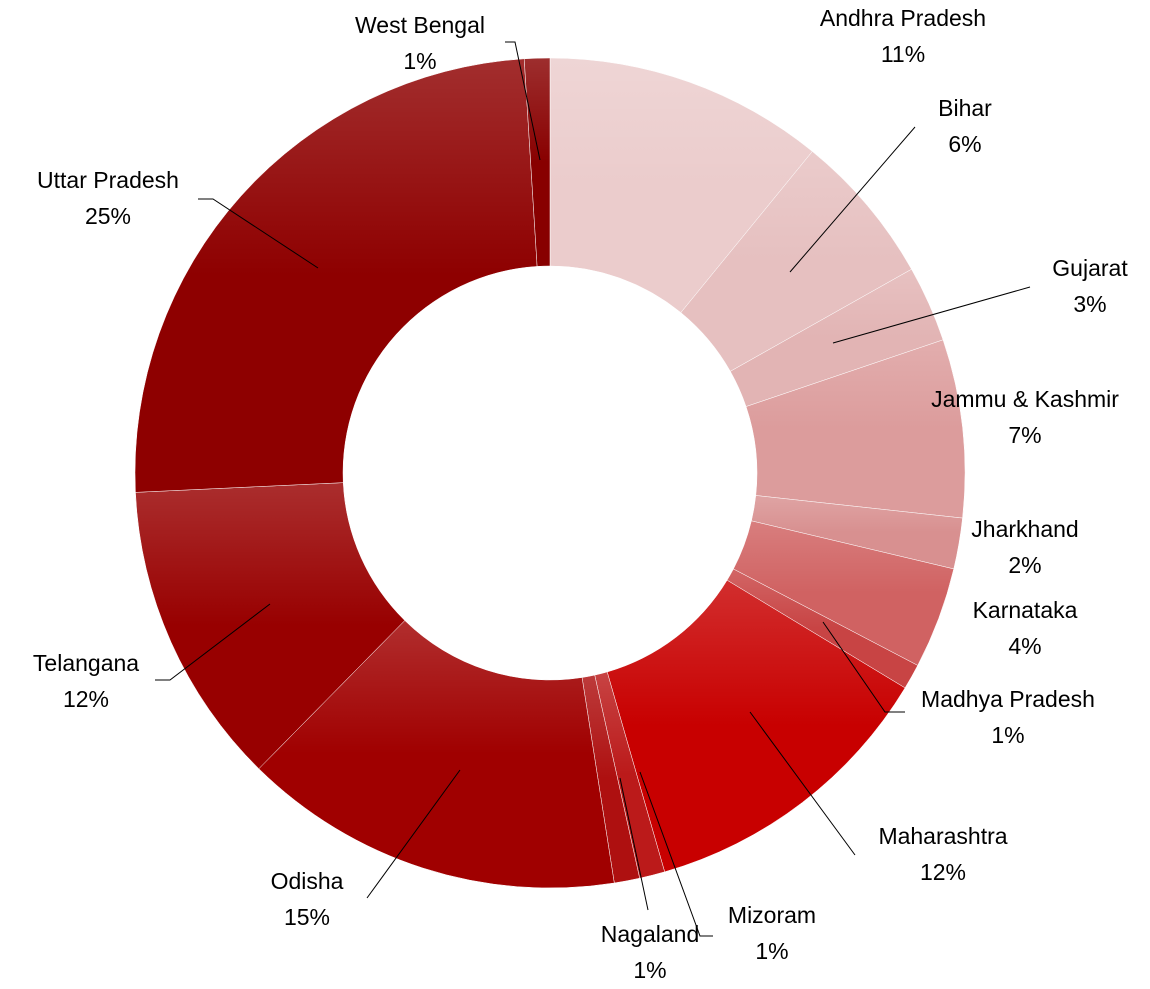  Describe the element at coordinates (1024, 565) in the screenshot. I see `value-label: 2%` at that location.